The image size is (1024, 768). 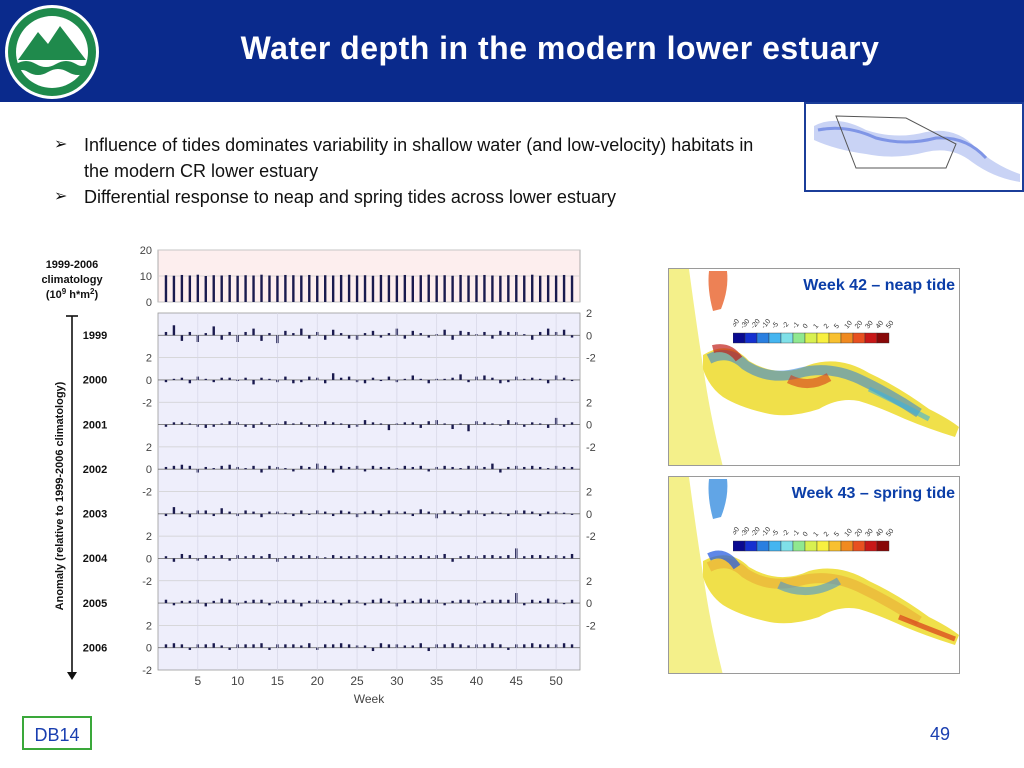 What do you see at coordinates (737, 324) in the screenshot?
I see `color-scale-tick: -50` at bounding box center [737, 324].